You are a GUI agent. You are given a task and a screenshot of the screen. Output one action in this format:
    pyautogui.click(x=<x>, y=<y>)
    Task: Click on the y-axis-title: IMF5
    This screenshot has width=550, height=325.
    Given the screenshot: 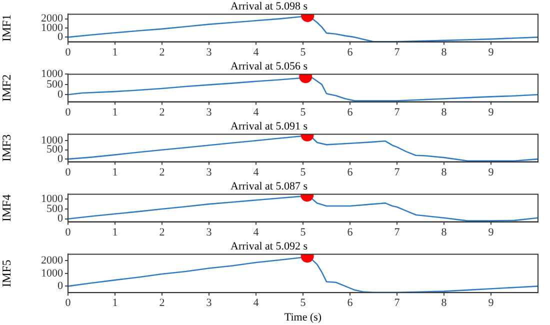 What is the action you would take?
    pyautogui.click(x=7, y=274)
    